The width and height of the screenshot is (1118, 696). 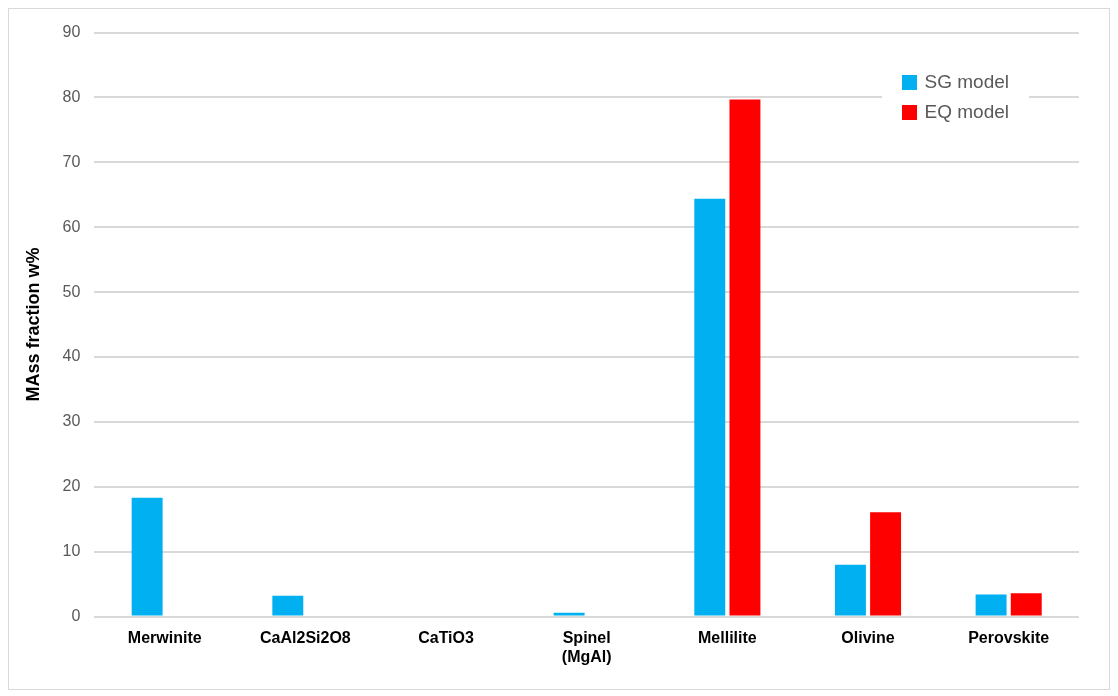 What do you see at coordinates (71, 32) in the screenshot?
I see `y-tick-label: 90` at bounding box center [71, 32].